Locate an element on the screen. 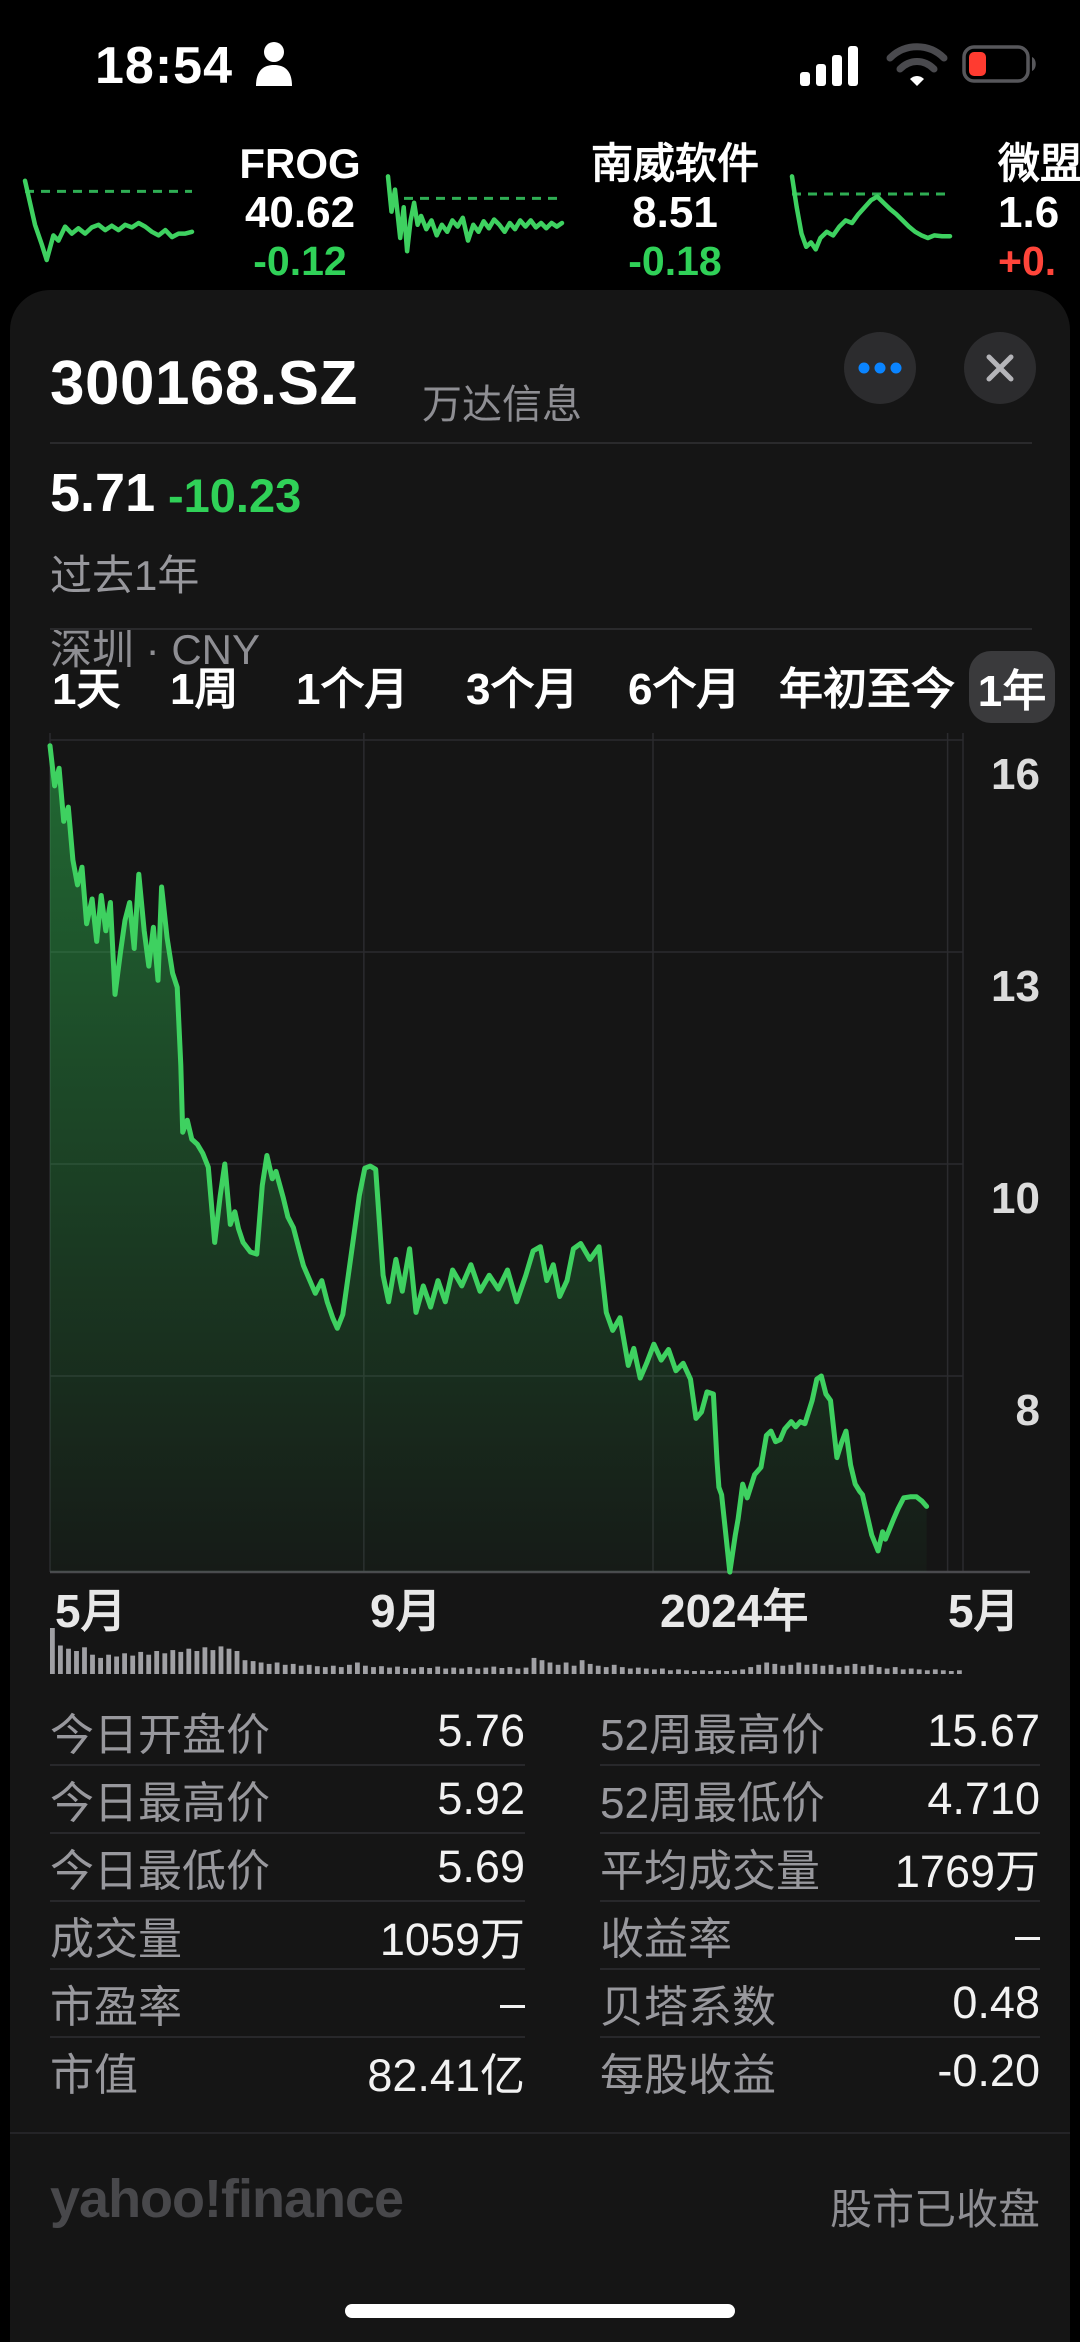 The height and width of the screenshot is (2342, 1080). stat-value: 1769万 is located at coordinates (967, 1871).